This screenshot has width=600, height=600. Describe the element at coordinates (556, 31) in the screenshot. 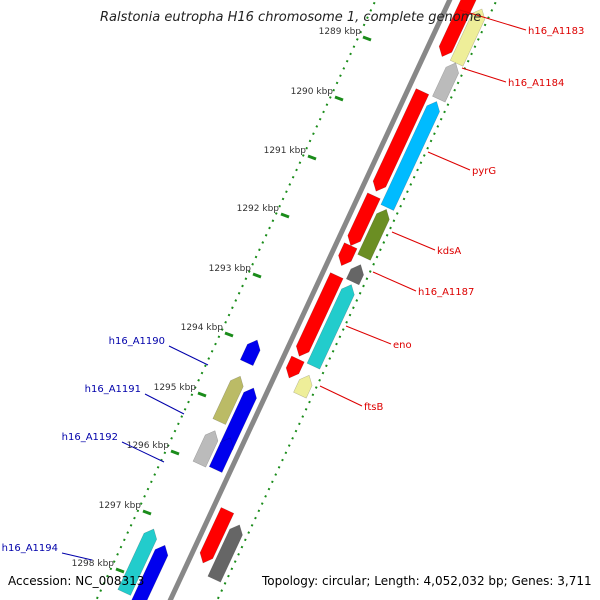

I see `gene-label: h16_A1183` at that location.